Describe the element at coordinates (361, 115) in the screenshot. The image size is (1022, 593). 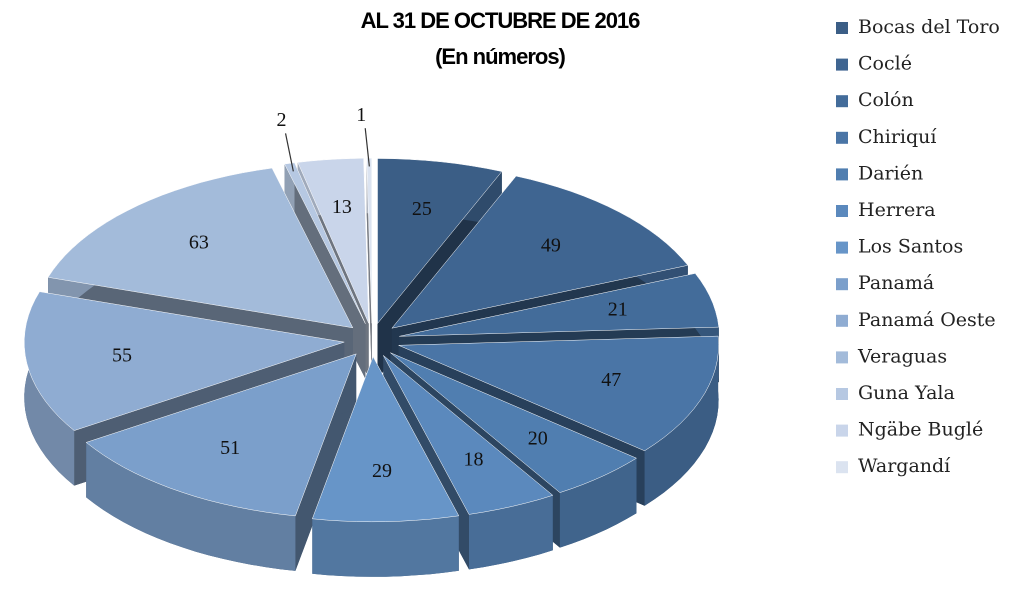
I see `data-label: 1` at that location.